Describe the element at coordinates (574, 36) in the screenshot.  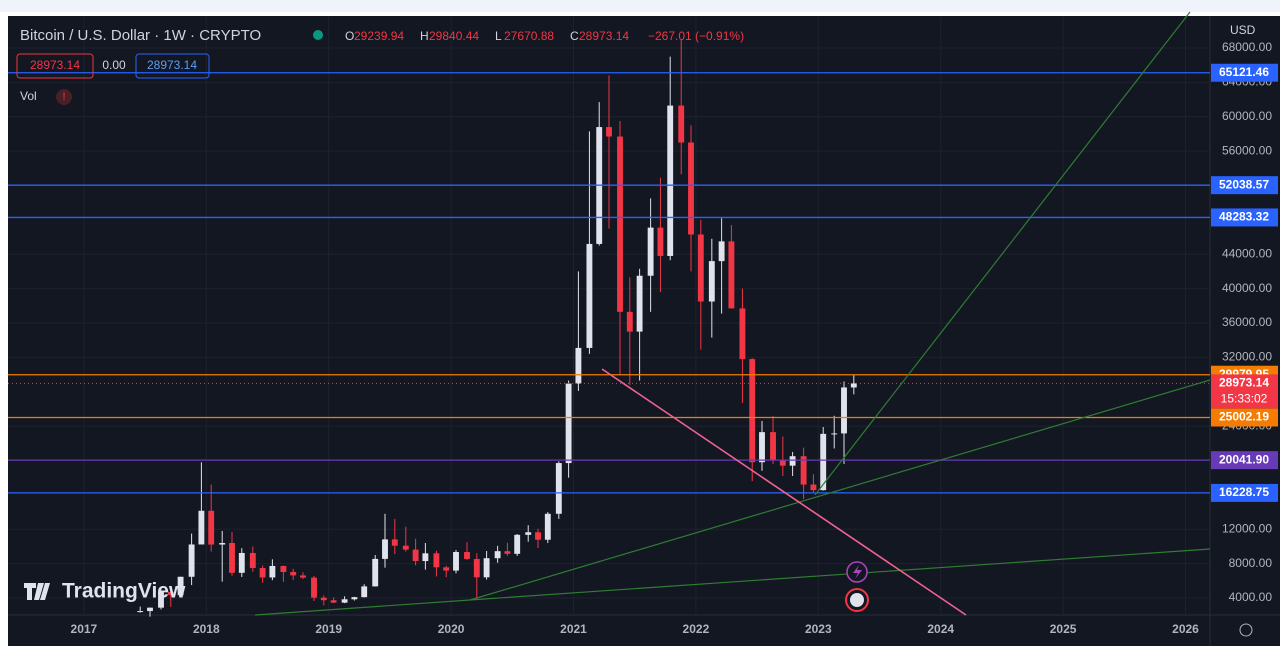
I see `ohlc-key: C` at that location.